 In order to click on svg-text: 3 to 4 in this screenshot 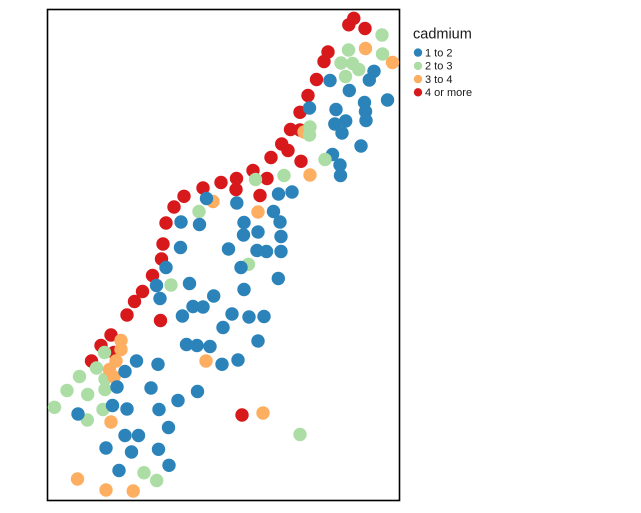, I will do `click(439, 80)`.